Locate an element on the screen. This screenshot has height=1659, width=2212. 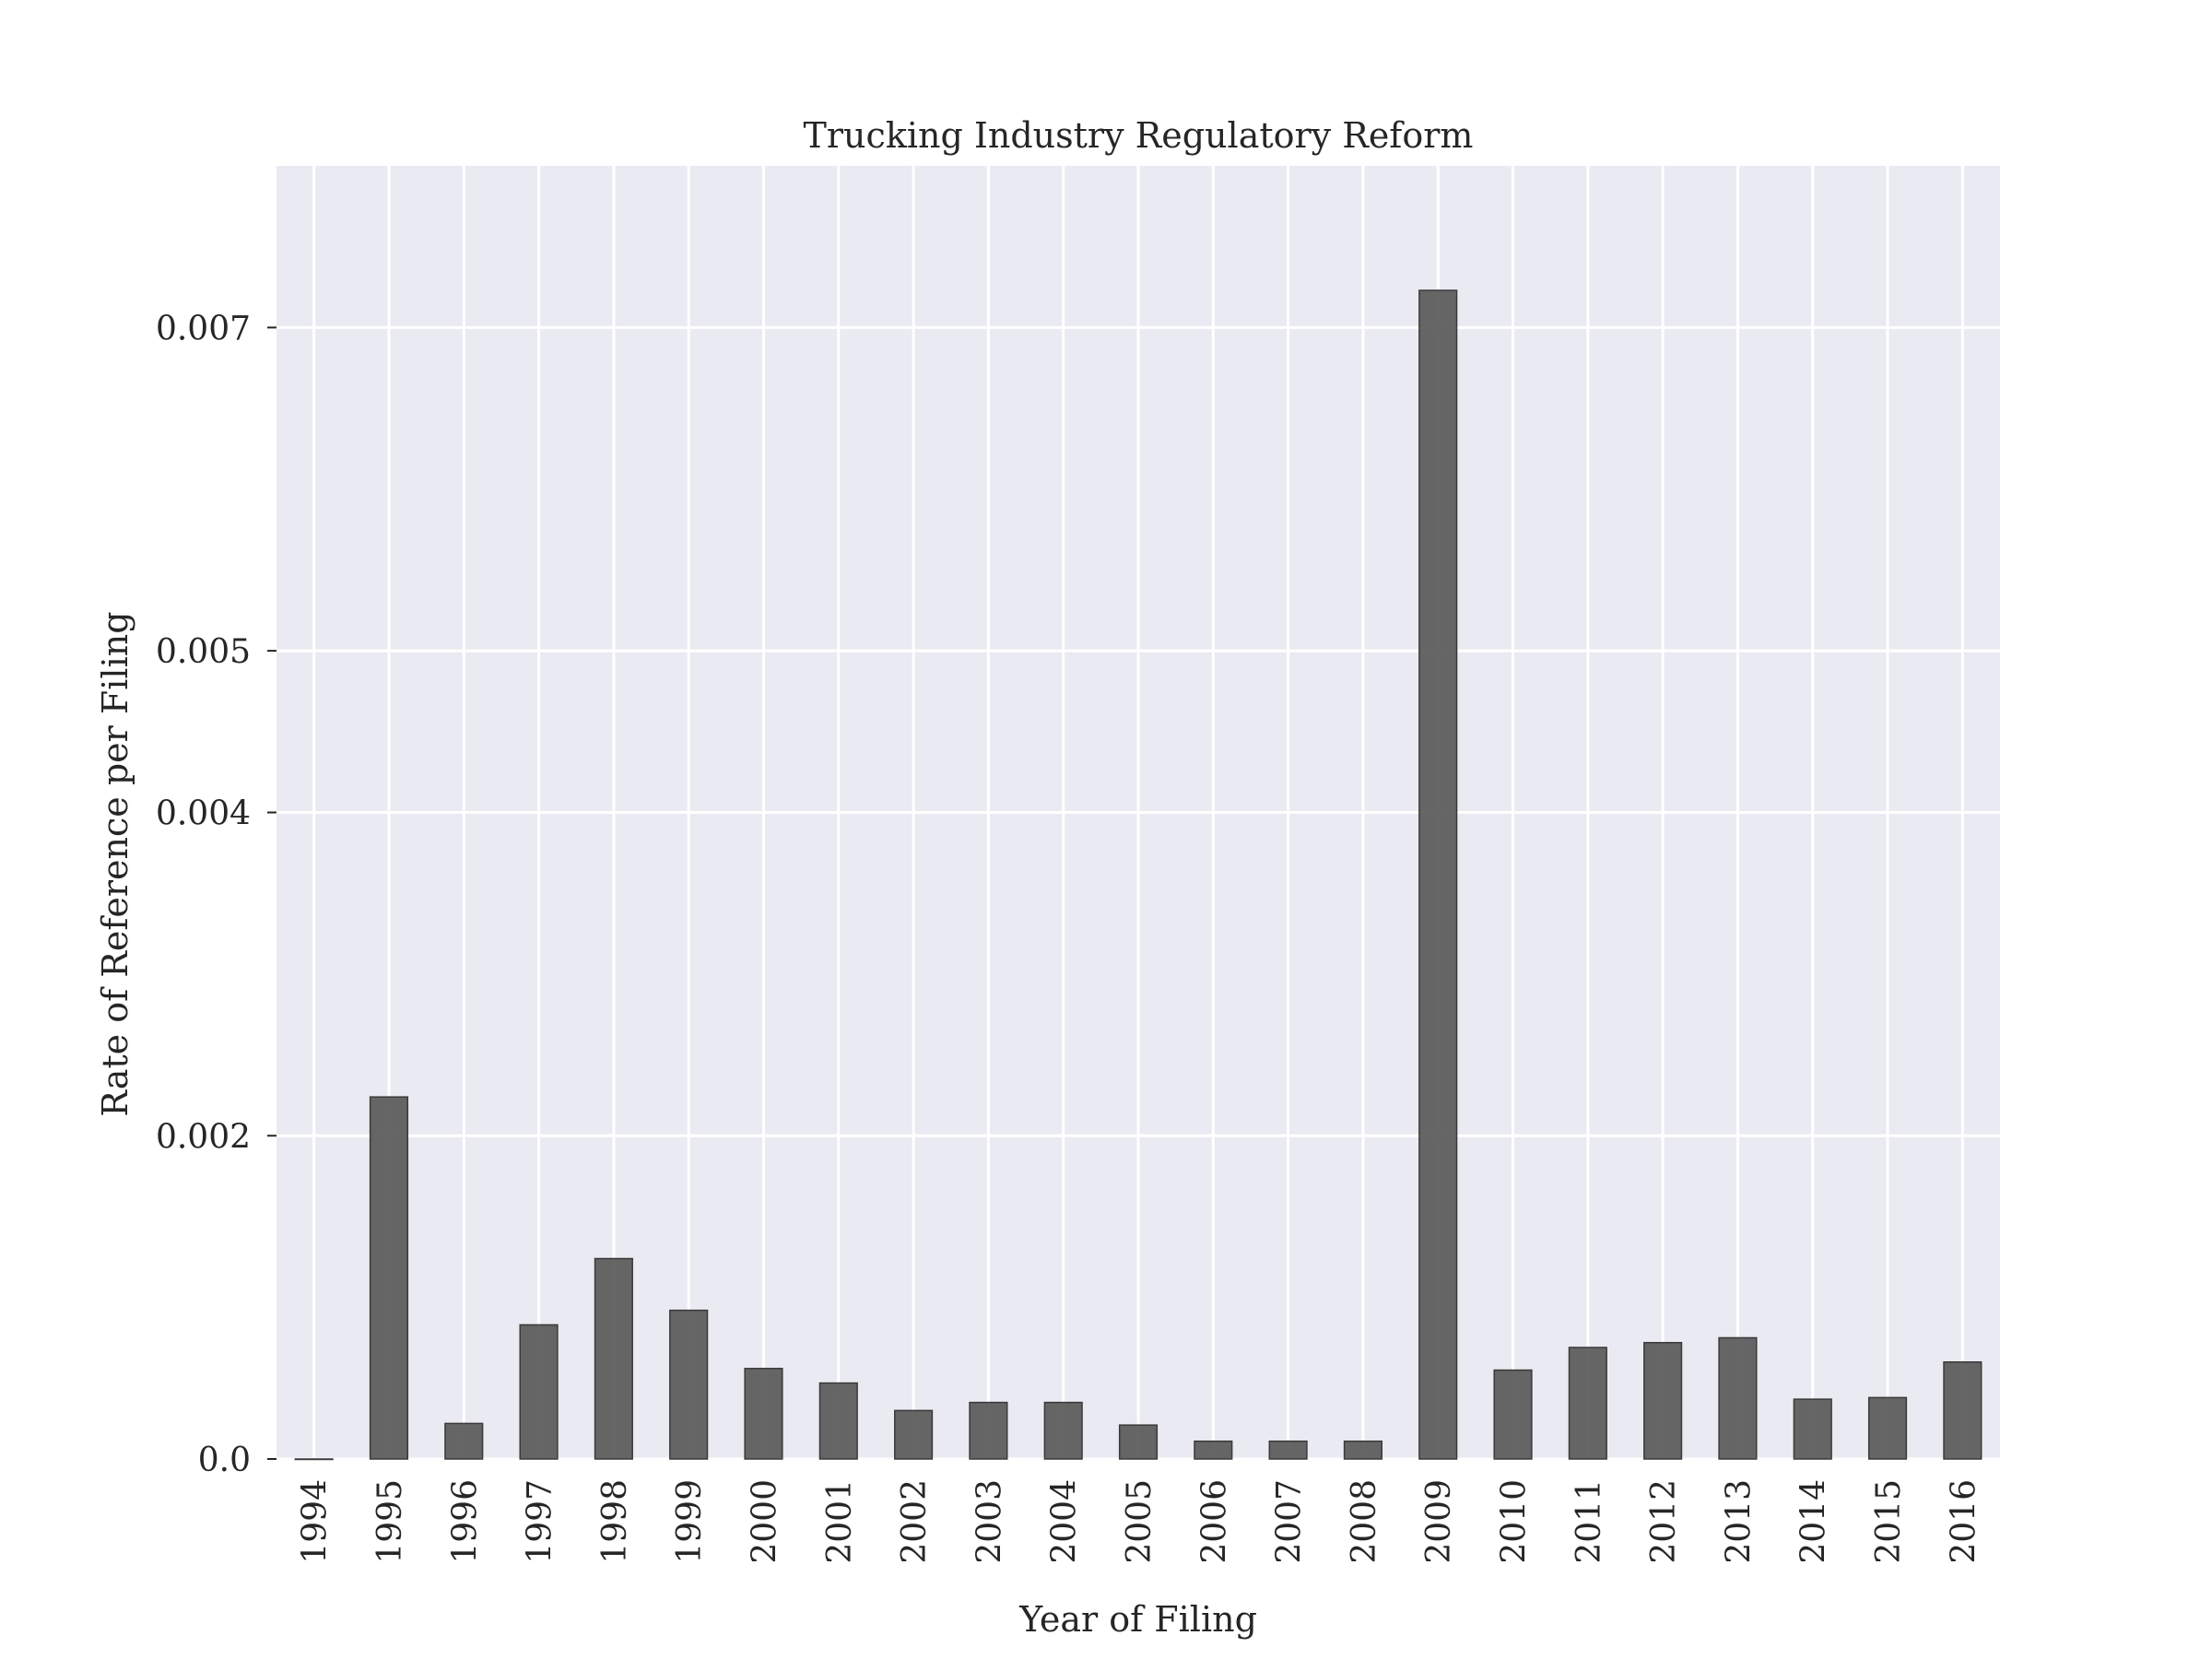
bar-2012 is located at coordinates (1663, 1400).